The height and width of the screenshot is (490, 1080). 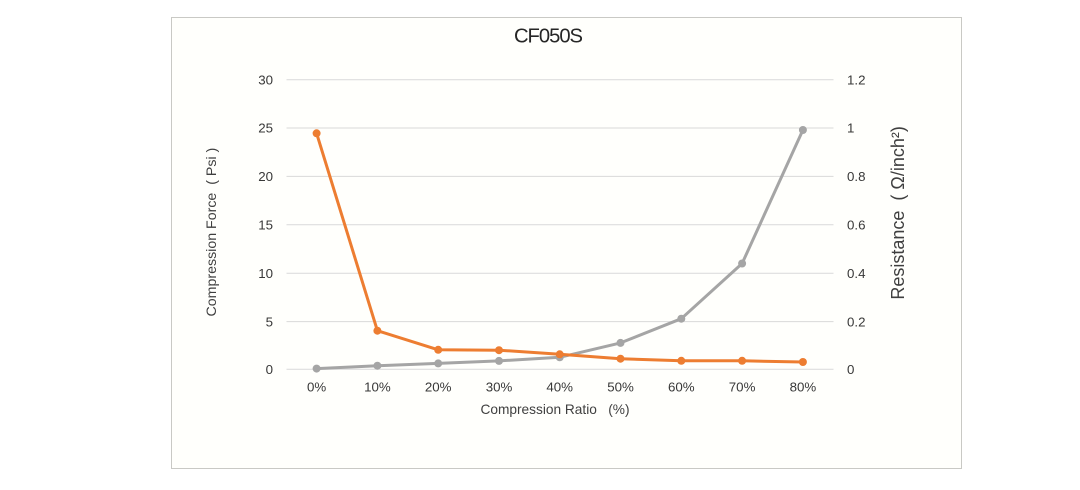 I want to click on svg-text: 30%, so click(x=499, y=387).